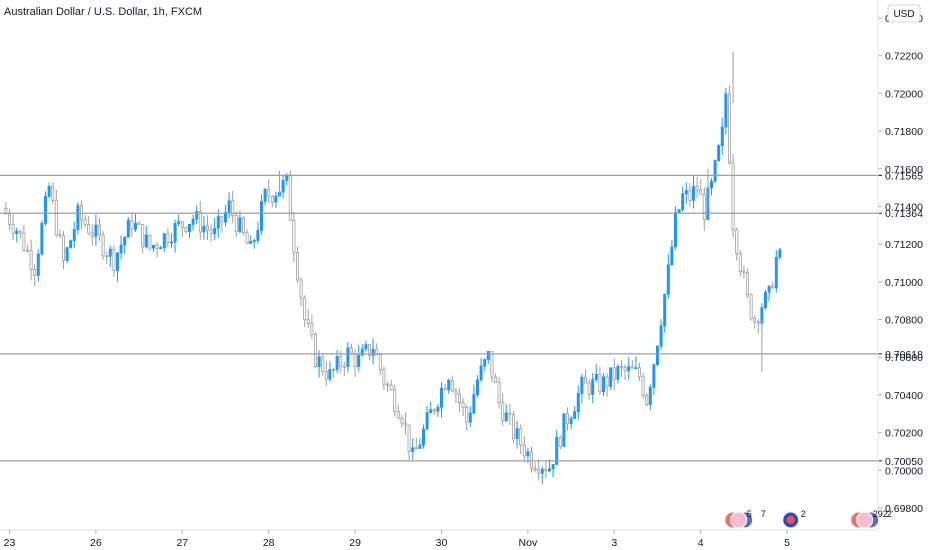 This screenshot has height=550, width=932. Describe the element at coordinates (10, 543) in the screenshot. I see `date-tick-label: 23` at that location.